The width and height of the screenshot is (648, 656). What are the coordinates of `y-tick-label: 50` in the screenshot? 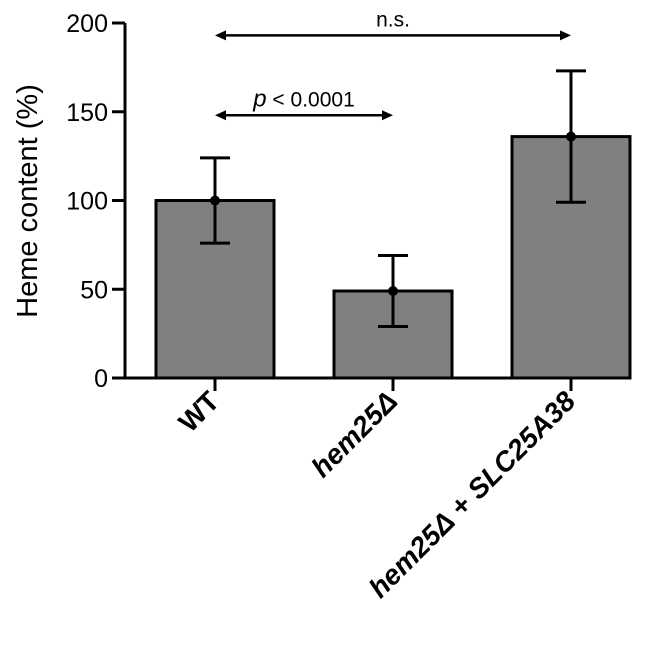 It's located at (94, 290).